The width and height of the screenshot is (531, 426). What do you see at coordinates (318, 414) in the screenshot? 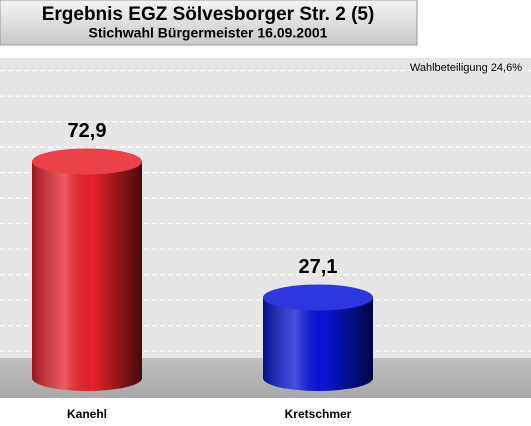
I see `x-tick-label: Kretschmer` at bounding box center [318, 414].